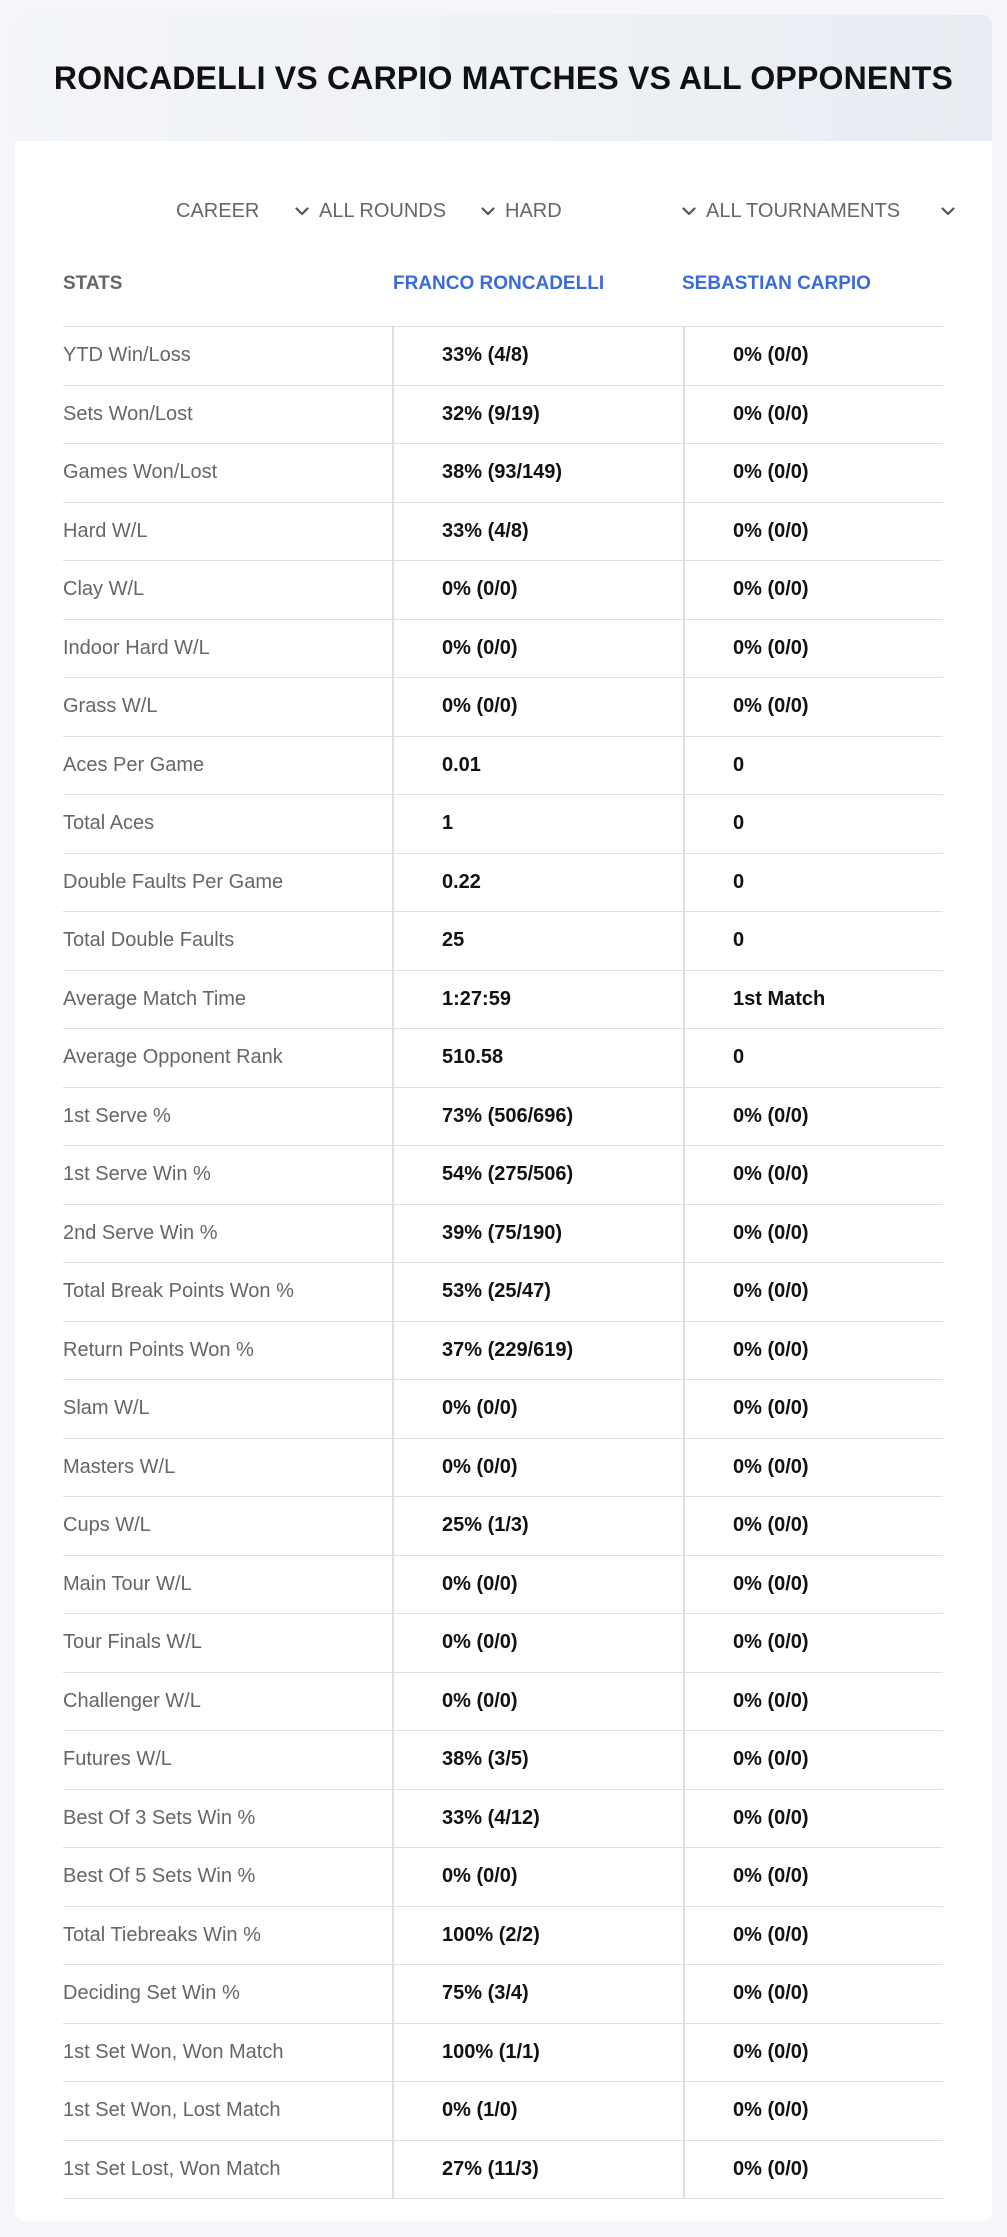 The image size is (1007, 2237). I want to click on table-row: Total Aces 1 0, so click(503, 824).